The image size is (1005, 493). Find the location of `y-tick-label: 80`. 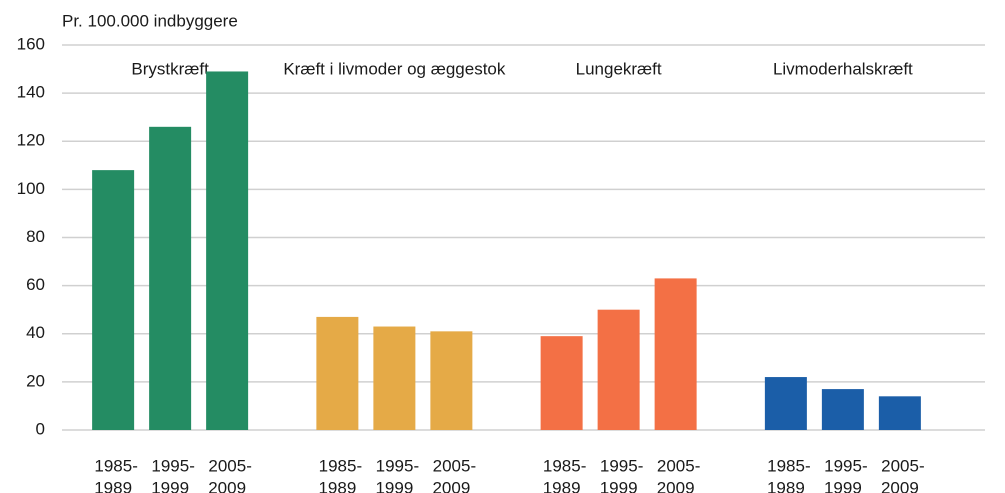

y-tick-label: 80 is located at coordinates (35, 236).